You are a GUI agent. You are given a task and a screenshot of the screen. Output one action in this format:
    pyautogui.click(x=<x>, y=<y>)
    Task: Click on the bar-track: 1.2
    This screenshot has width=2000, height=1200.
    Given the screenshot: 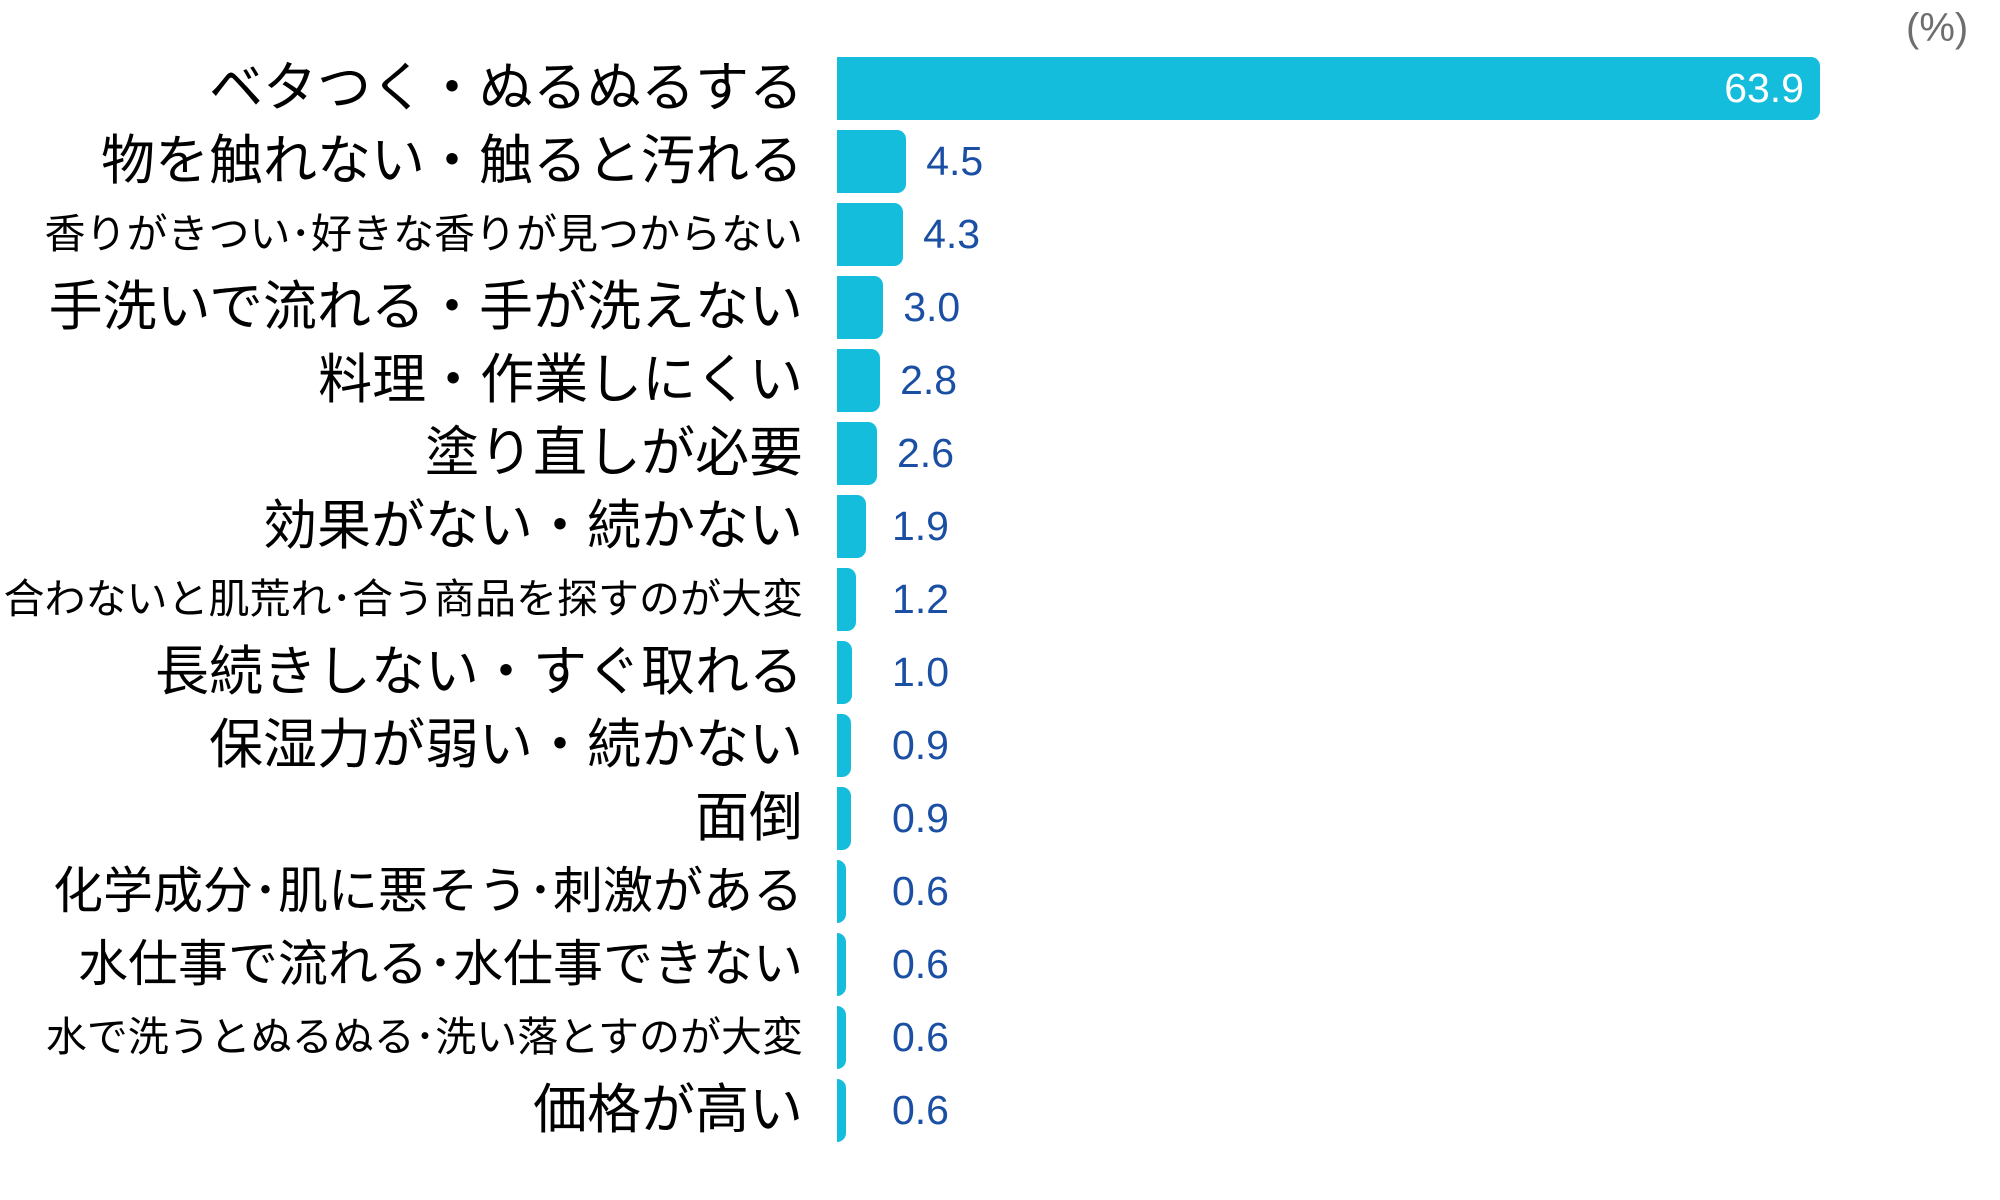 What is the action you would take?
    pyautogui.click(x=1418, y=599)
    